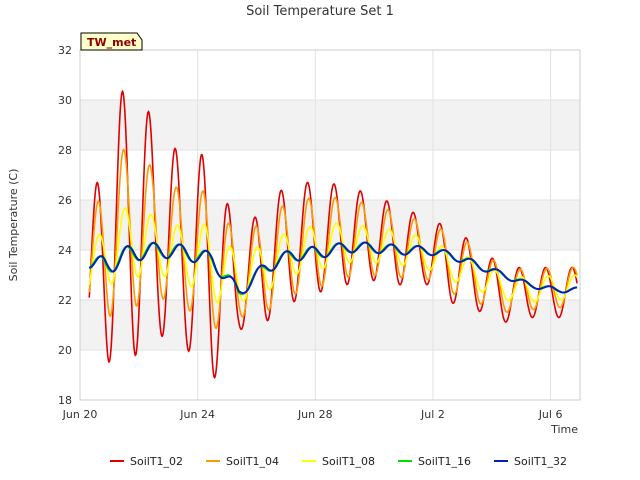 Image resolution: width=640 pixels, height=480 pixels. What do you see at coordinates (80, 414) in the screenshot?
I see `x-tick-label: Jun 20` at bounding box center [80, 414].